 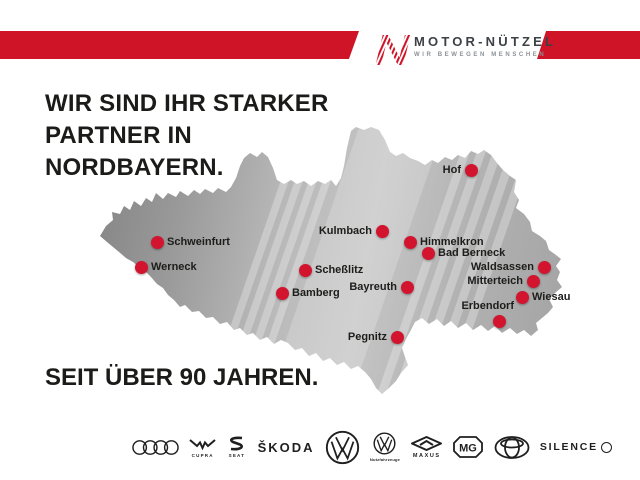 What do you see at coordinates (237, 455) in the screenshot?
I see `seat-label: SEAT` at bounding box center [237, 455].